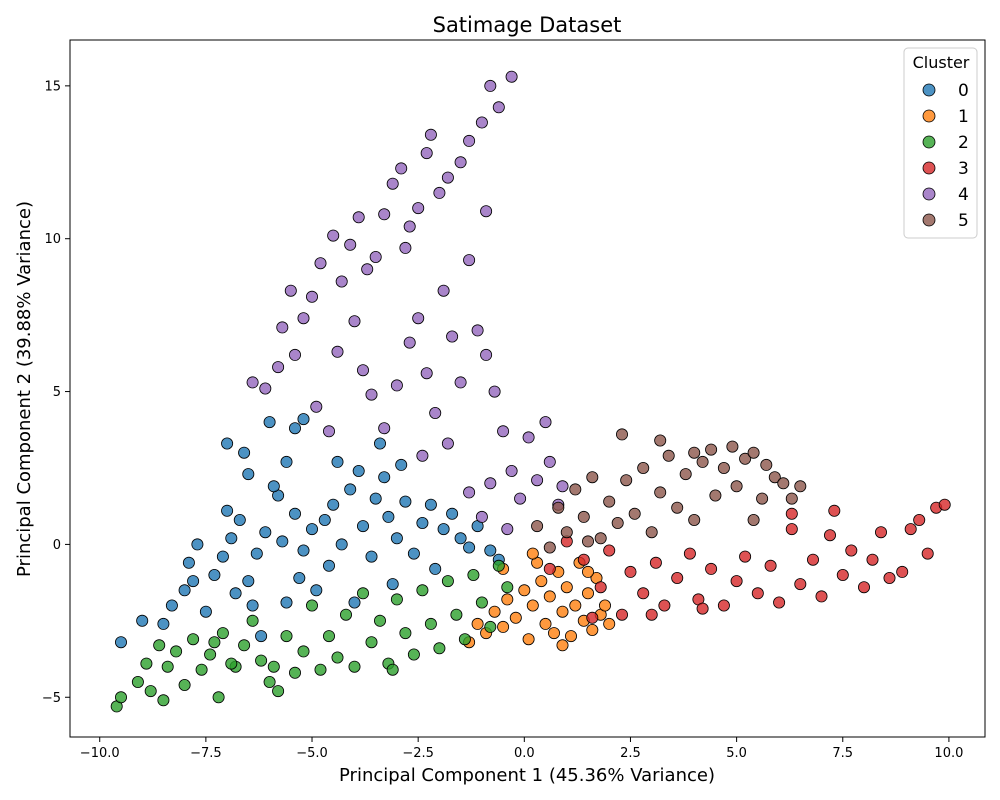  I want to click on y-tick-label: 5, so click(57, 392).